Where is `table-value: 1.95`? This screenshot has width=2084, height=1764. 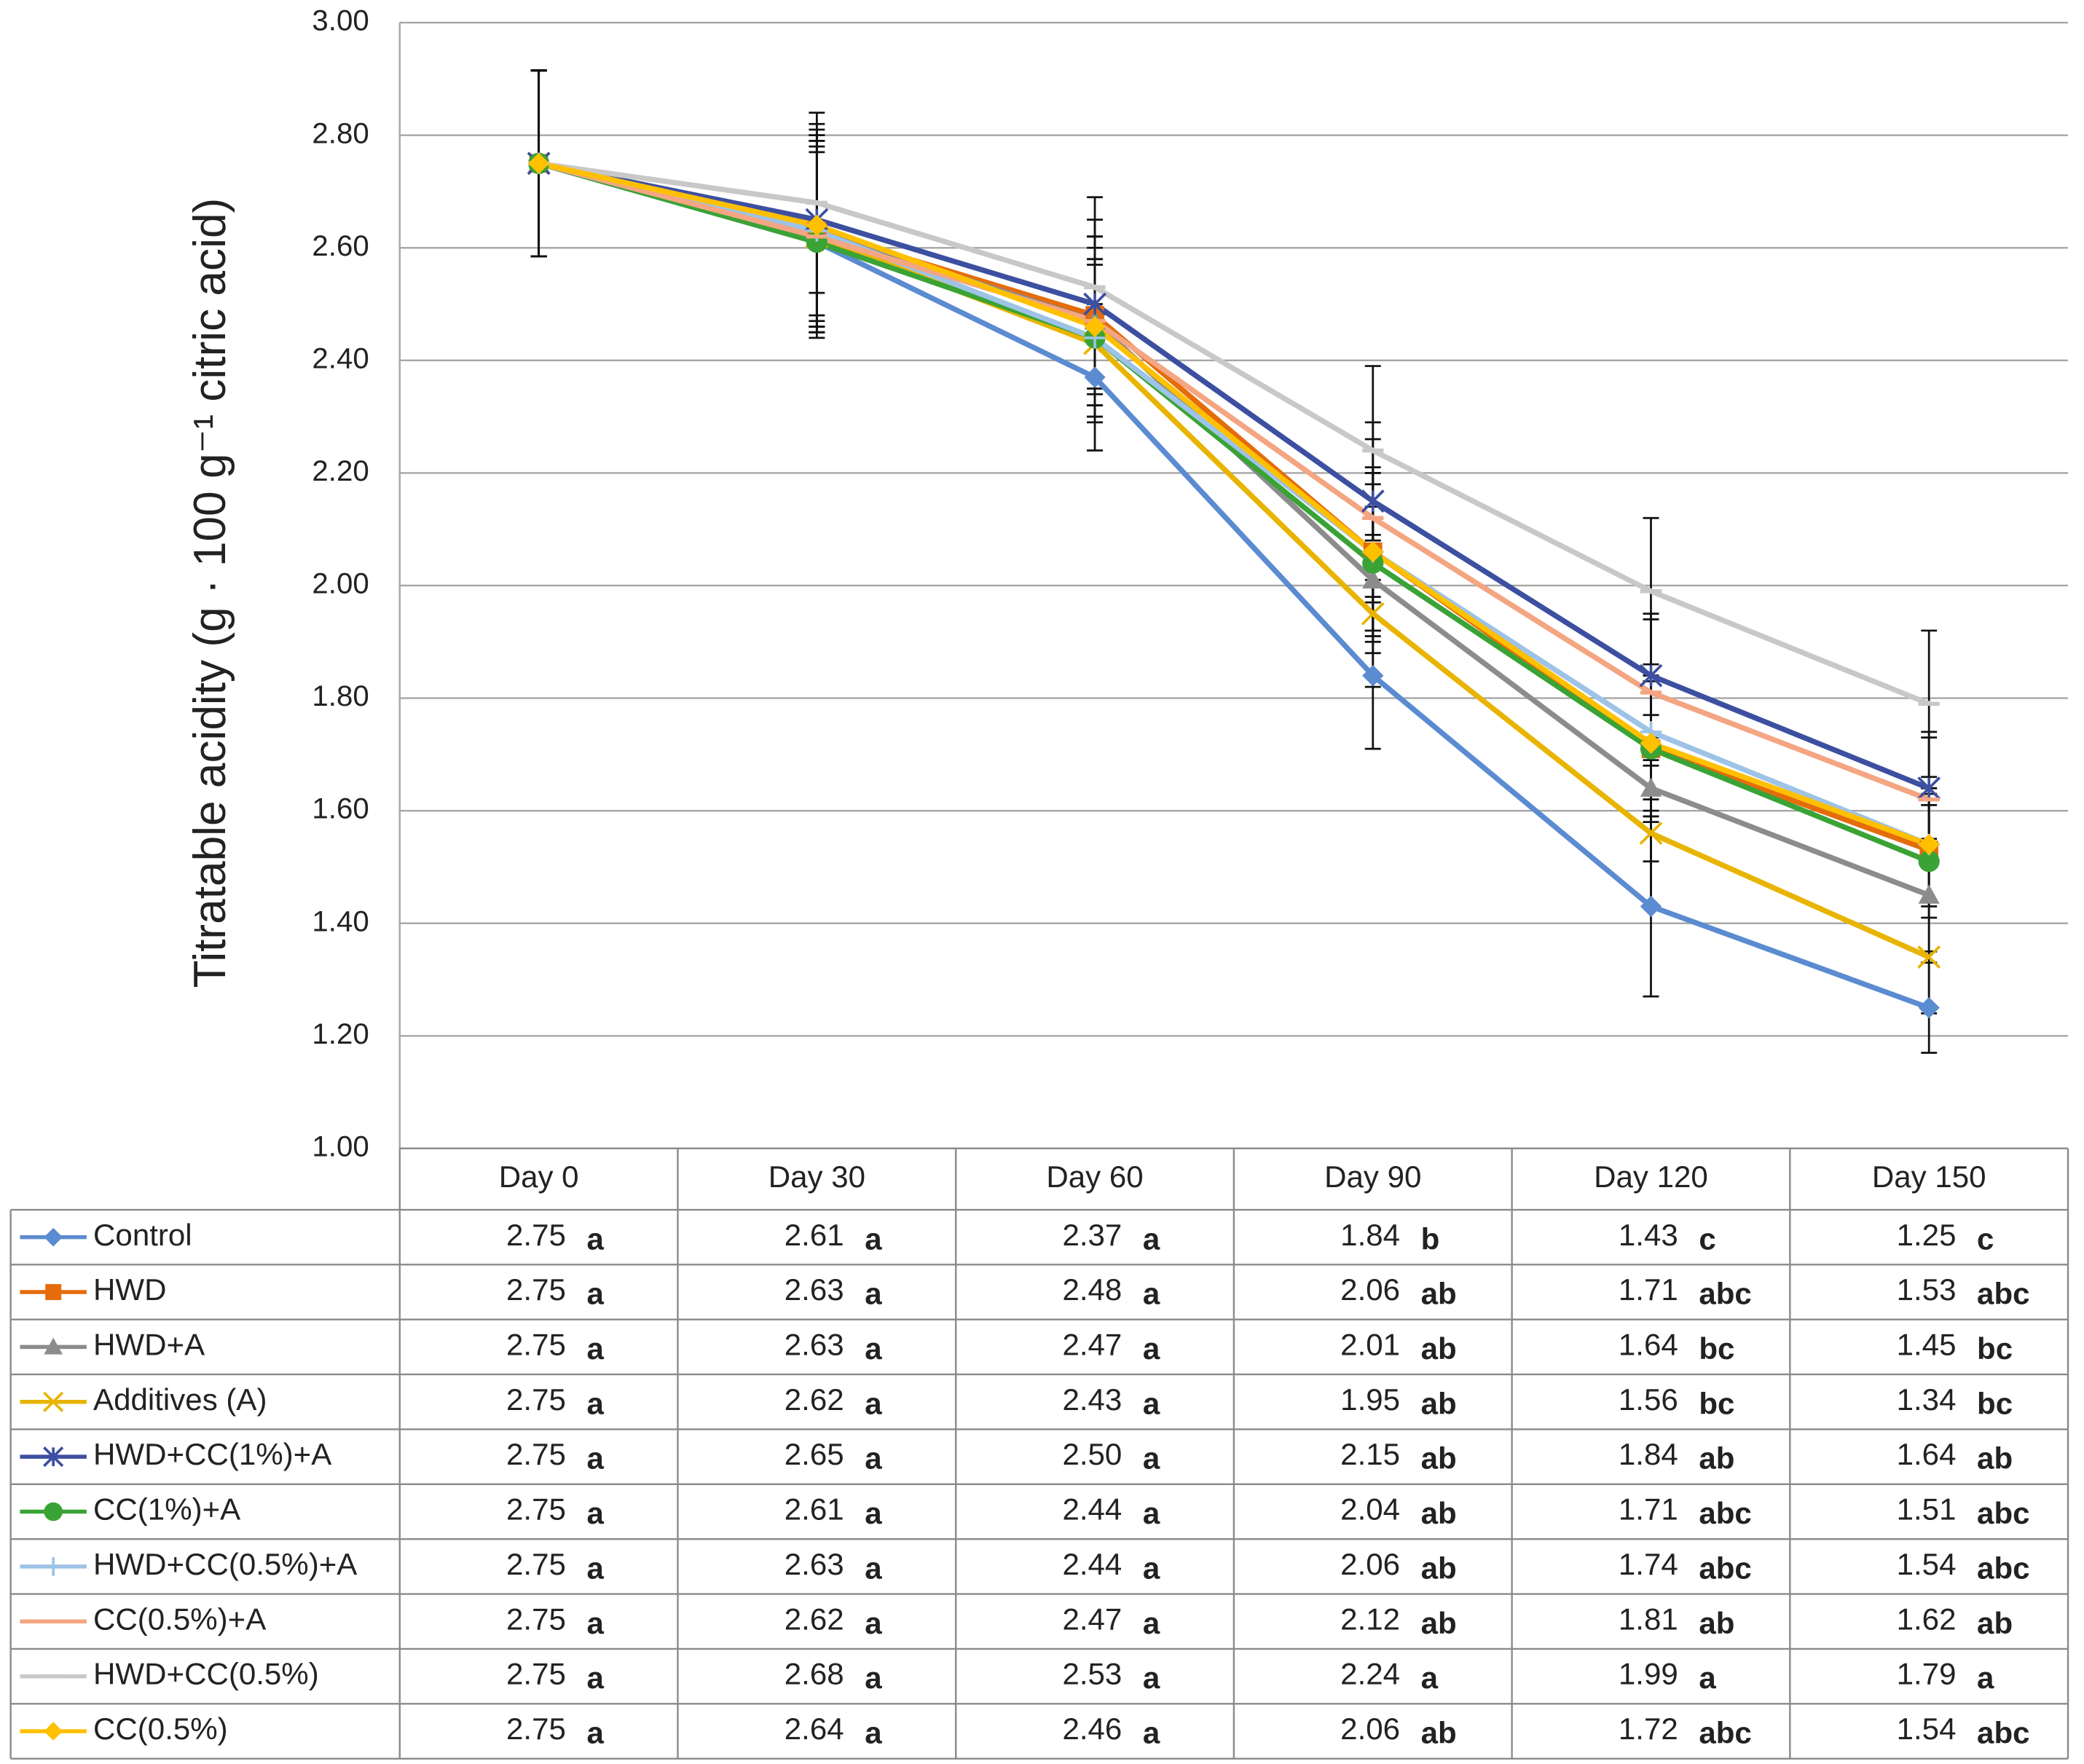 table-value: 1.95 is located at coordinates (1370, 1399).